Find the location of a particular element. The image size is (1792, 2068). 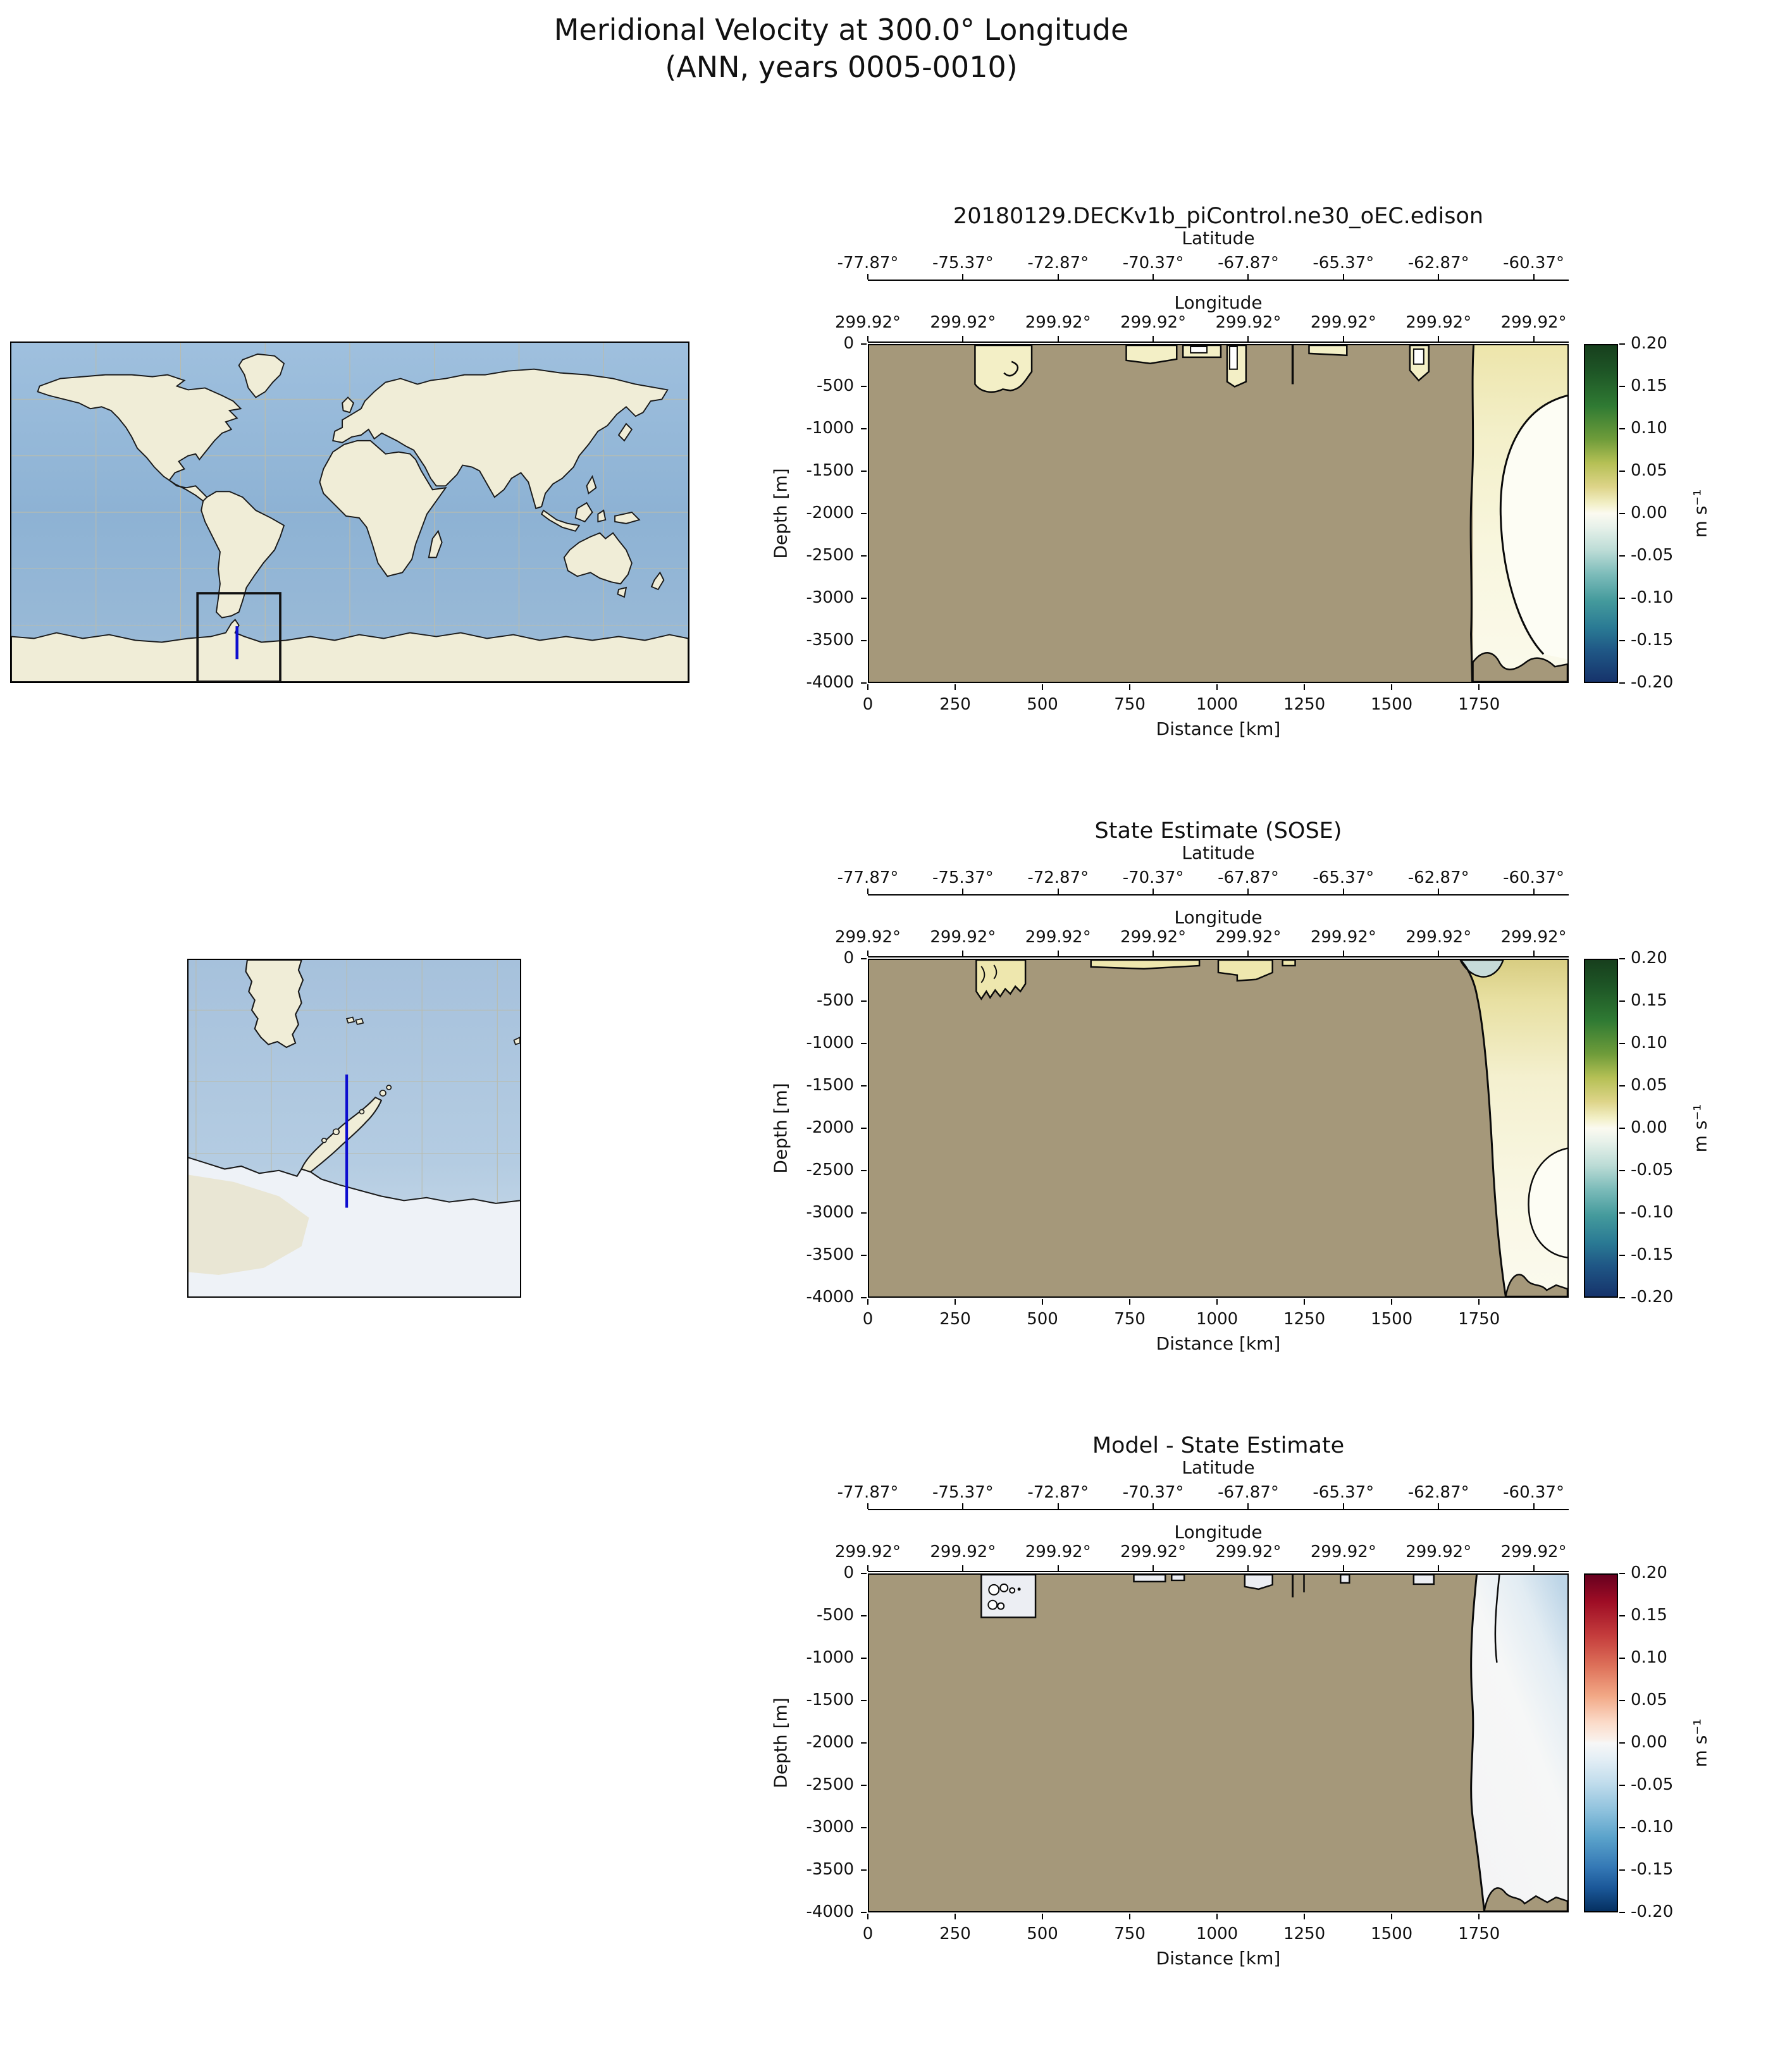

inner-contours is located at coordinates (989, 973).